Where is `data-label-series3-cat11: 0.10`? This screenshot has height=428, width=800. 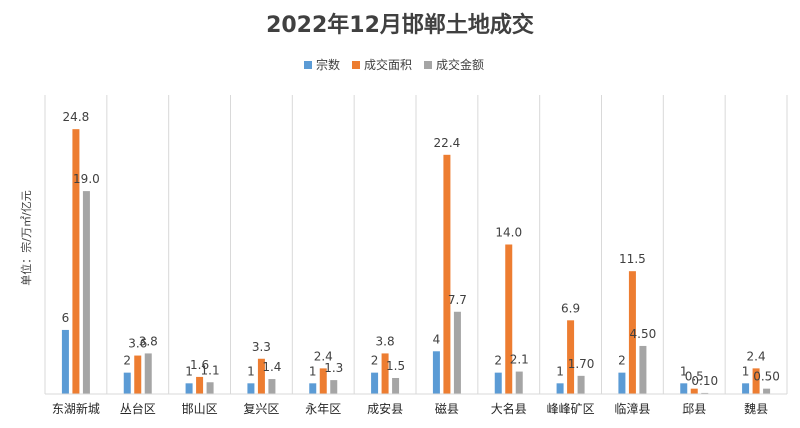
data-label-series3-cat11: 0.10 is located at coordinates (704, 381).